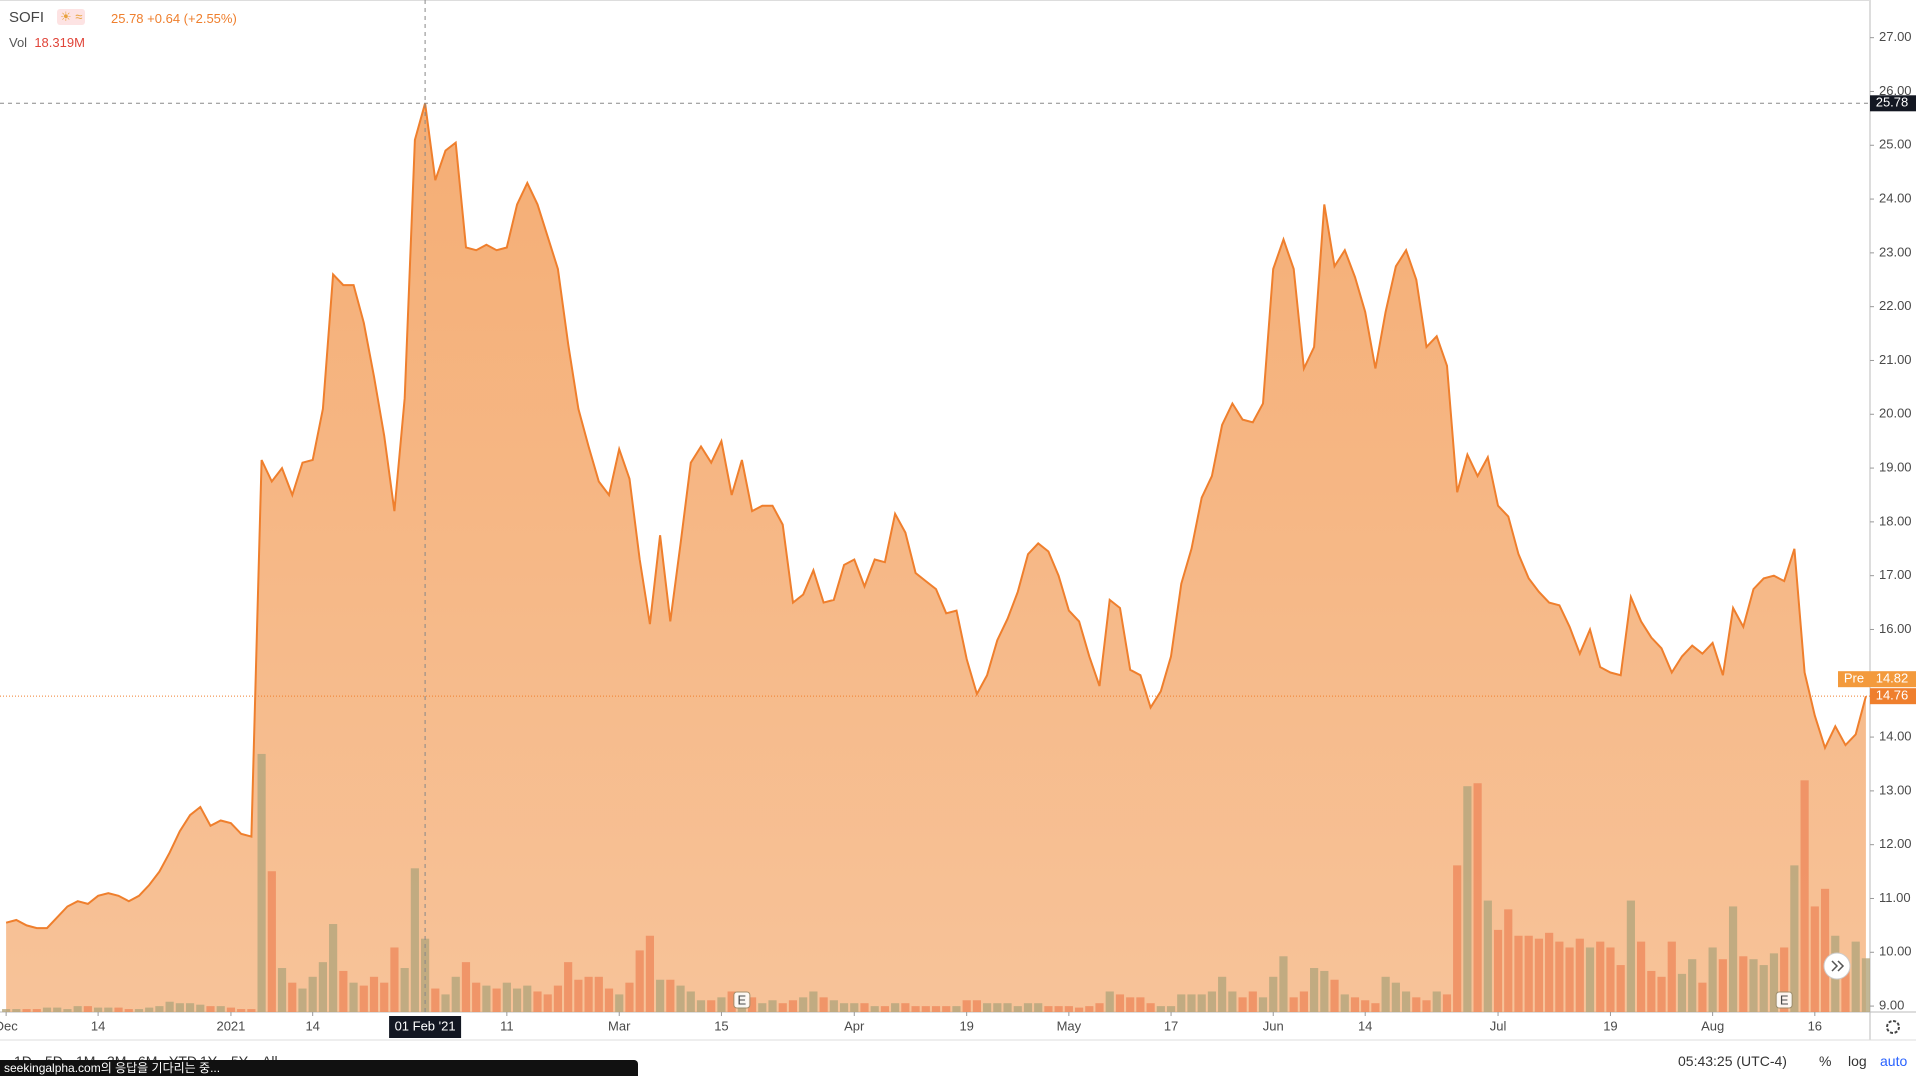  I want to click on y-tick-label: 19.00, so click(1895, 467).